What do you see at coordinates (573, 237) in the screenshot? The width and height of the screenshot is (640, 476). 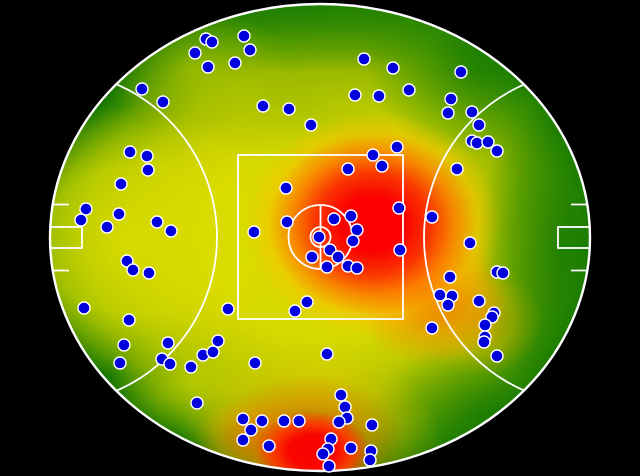 I see `goal-square-right` at bounding box center [573, 237].